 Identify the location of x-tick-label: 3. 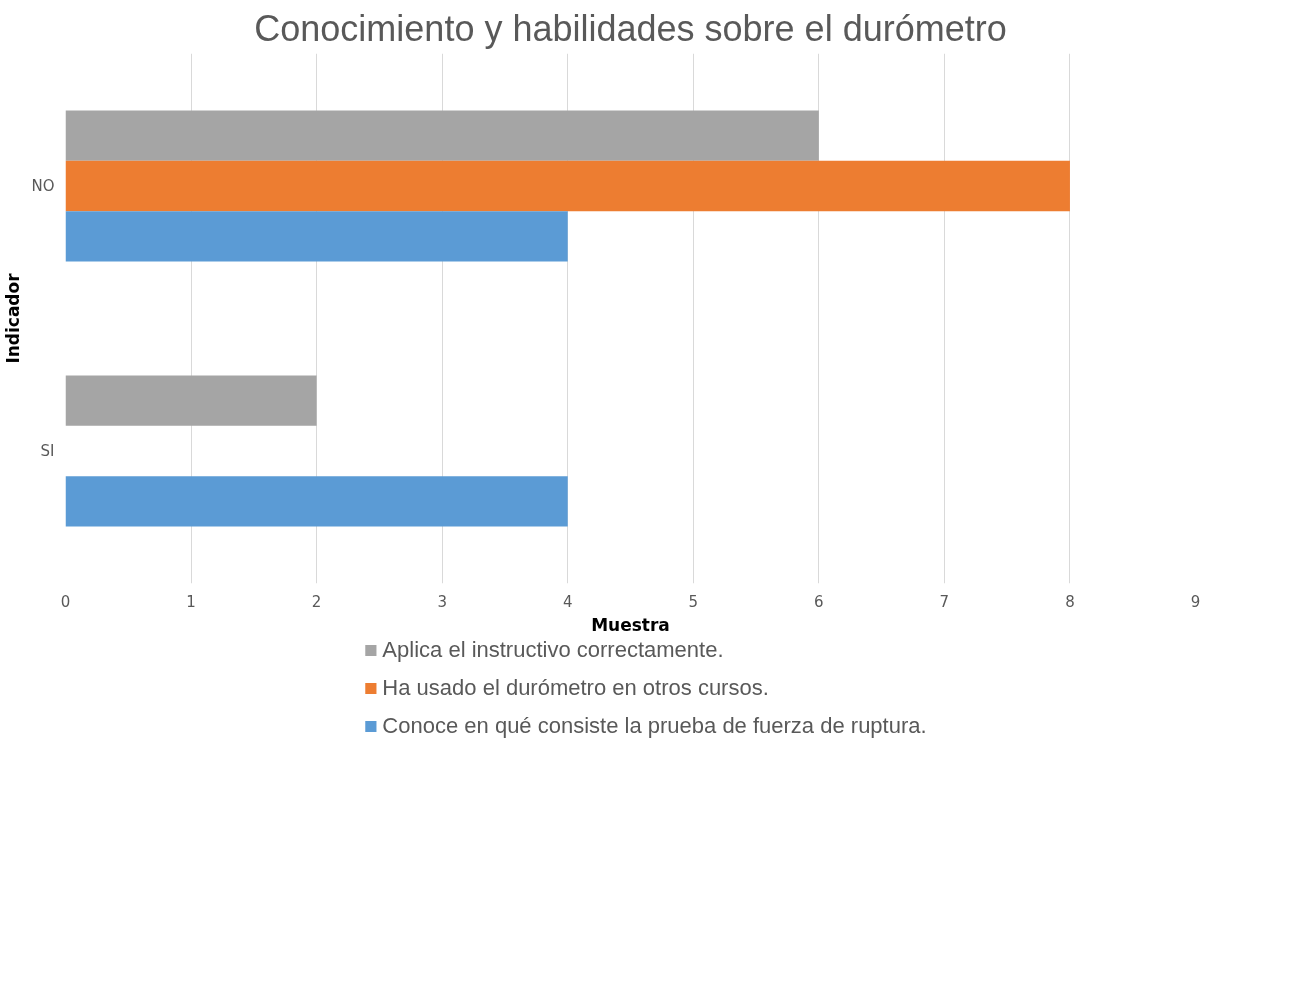
(442, 601).